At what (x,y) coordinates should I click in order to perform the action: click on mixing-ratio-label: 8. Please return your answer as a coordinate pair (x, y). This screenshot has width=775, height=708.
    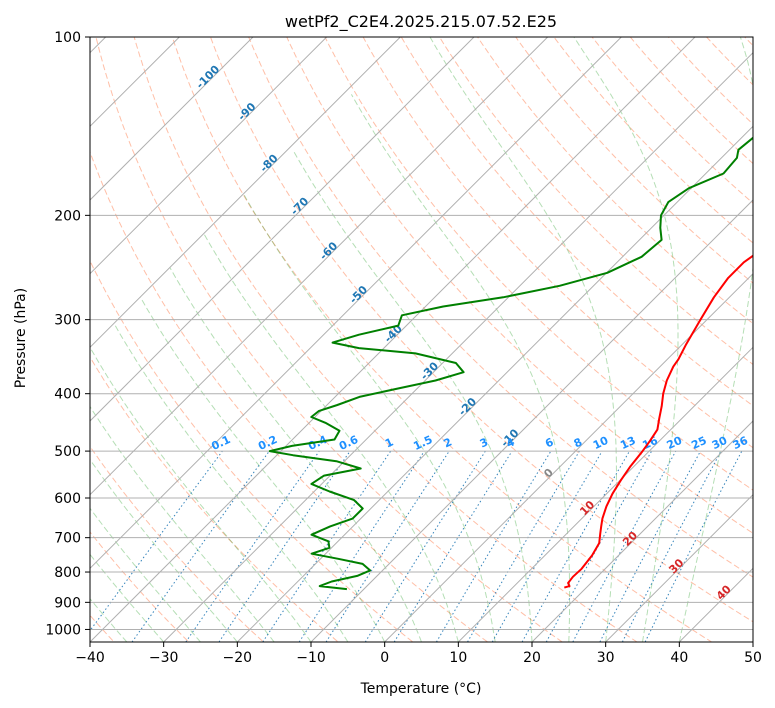
    Looking at the image, I should click on (578, 442).